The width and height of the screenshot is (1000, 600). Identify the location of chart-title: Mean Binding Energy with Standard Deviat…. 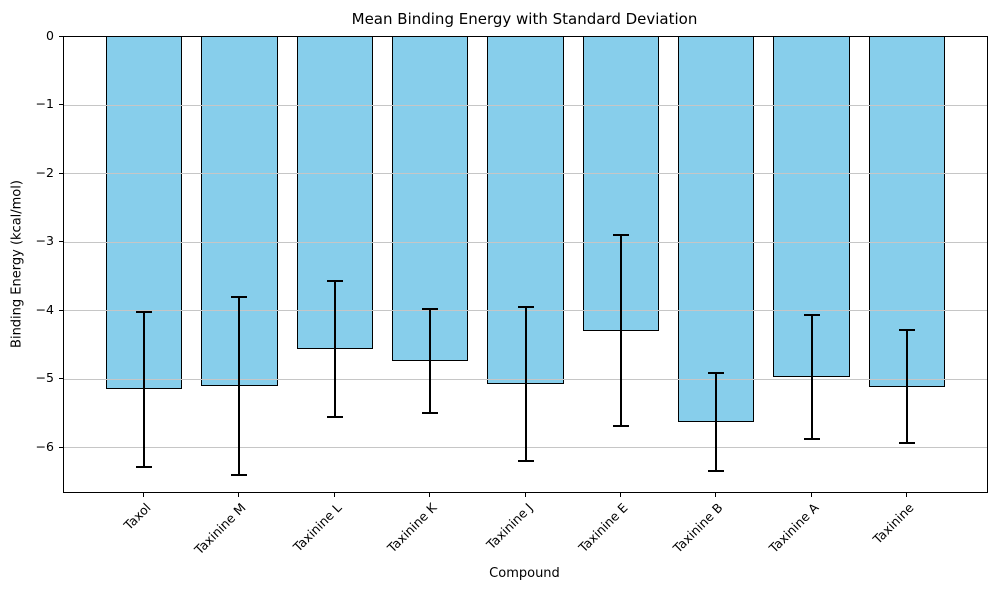
(524, 19).